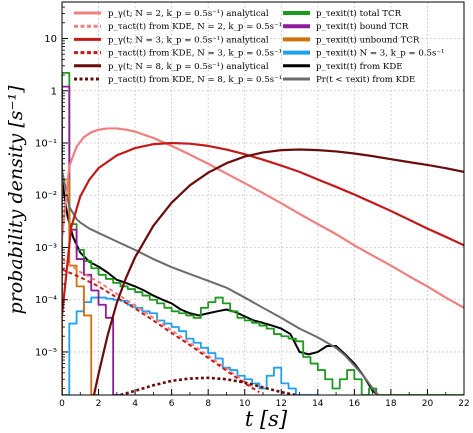  What do you see at coordinates (362, 26) in the screenshot?
I see `legend-label-7: p_τexit(t) bound TCR` at bounding box center [362, 26].